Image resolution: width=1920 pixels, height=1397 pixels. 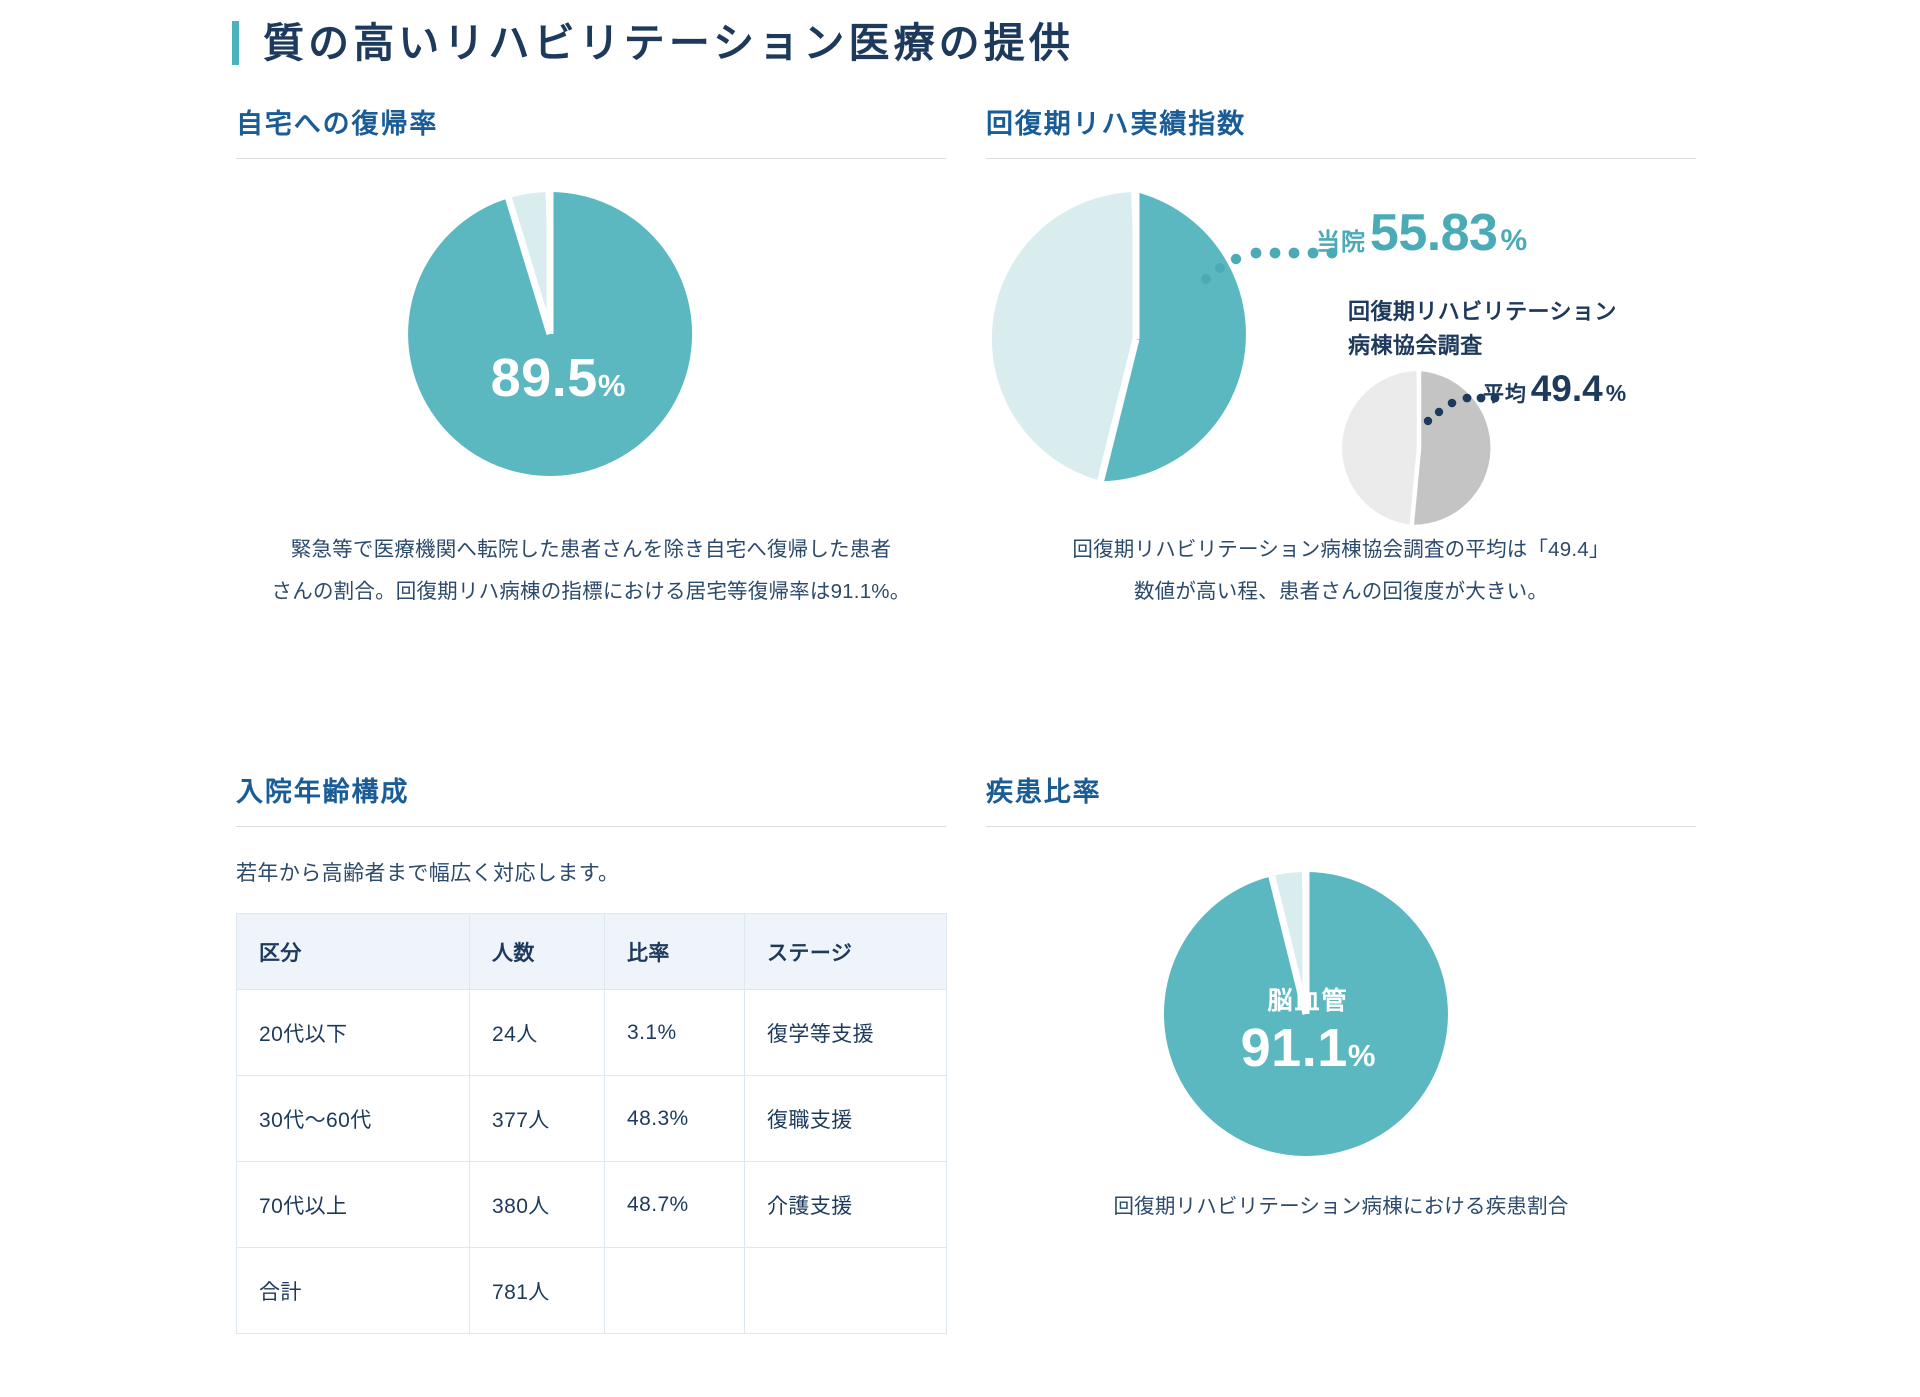 What do you see at coordinates (674, 1205) in the screenshot?
I see `cell-ratio: 48.7%` at bounding box center [674, 1205].